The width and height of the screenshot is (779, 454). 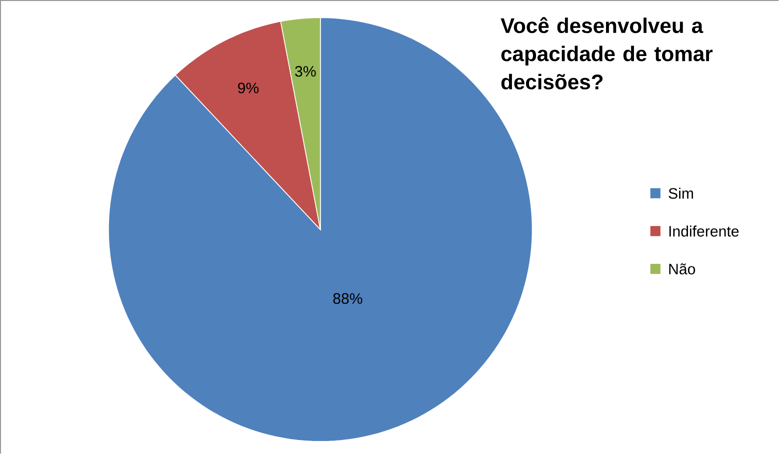 I want to click on data-label: 88%, so click(x=347, y=298).